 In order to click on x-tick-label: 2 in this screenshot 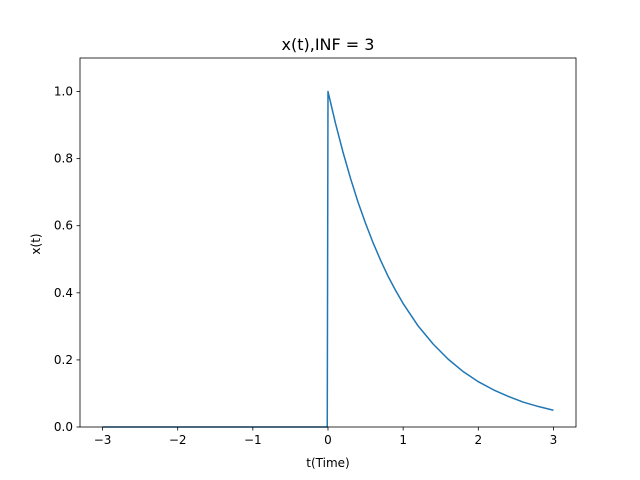, I will do `click(478, 440)`.